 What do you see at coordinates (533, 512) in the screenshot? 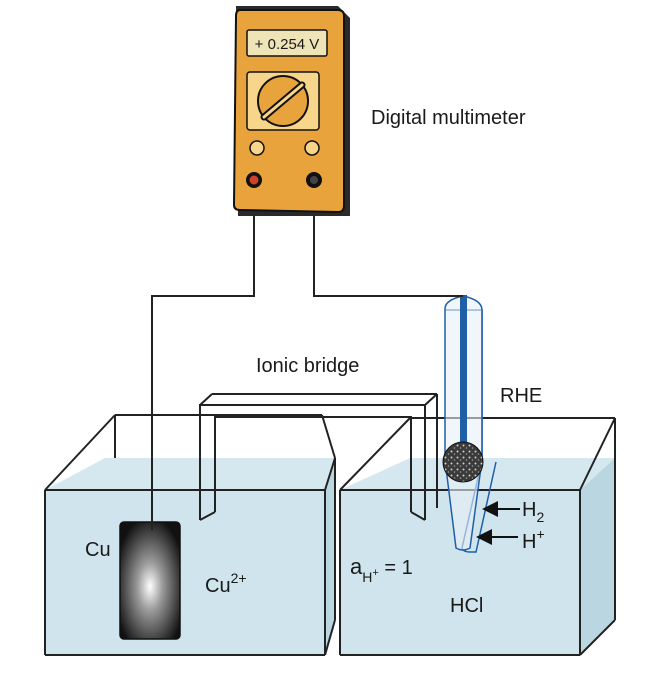
I see `h2-label: H2` at bounding box center [533, 512].